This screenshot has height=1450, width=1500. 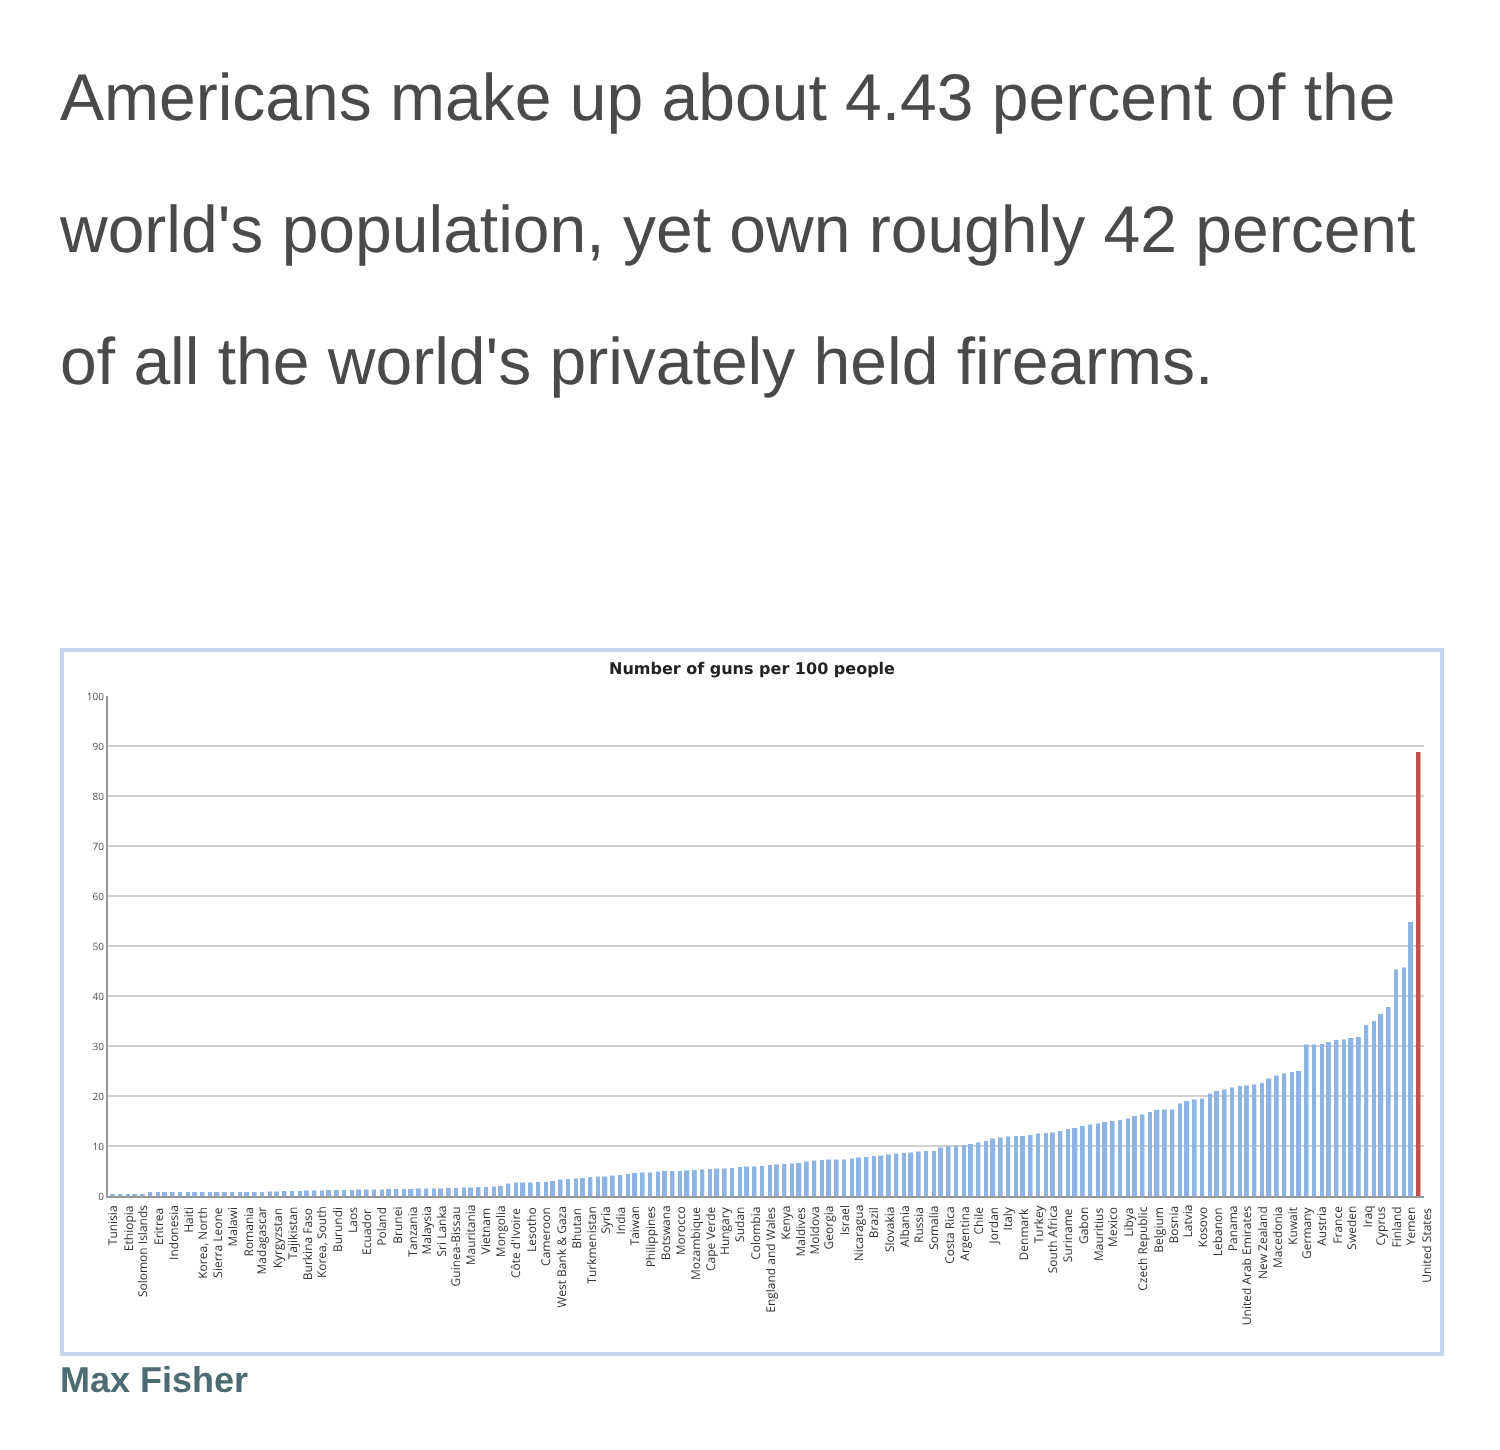 I want to click on text: Max Fisher, so click(x=154, y=1381).